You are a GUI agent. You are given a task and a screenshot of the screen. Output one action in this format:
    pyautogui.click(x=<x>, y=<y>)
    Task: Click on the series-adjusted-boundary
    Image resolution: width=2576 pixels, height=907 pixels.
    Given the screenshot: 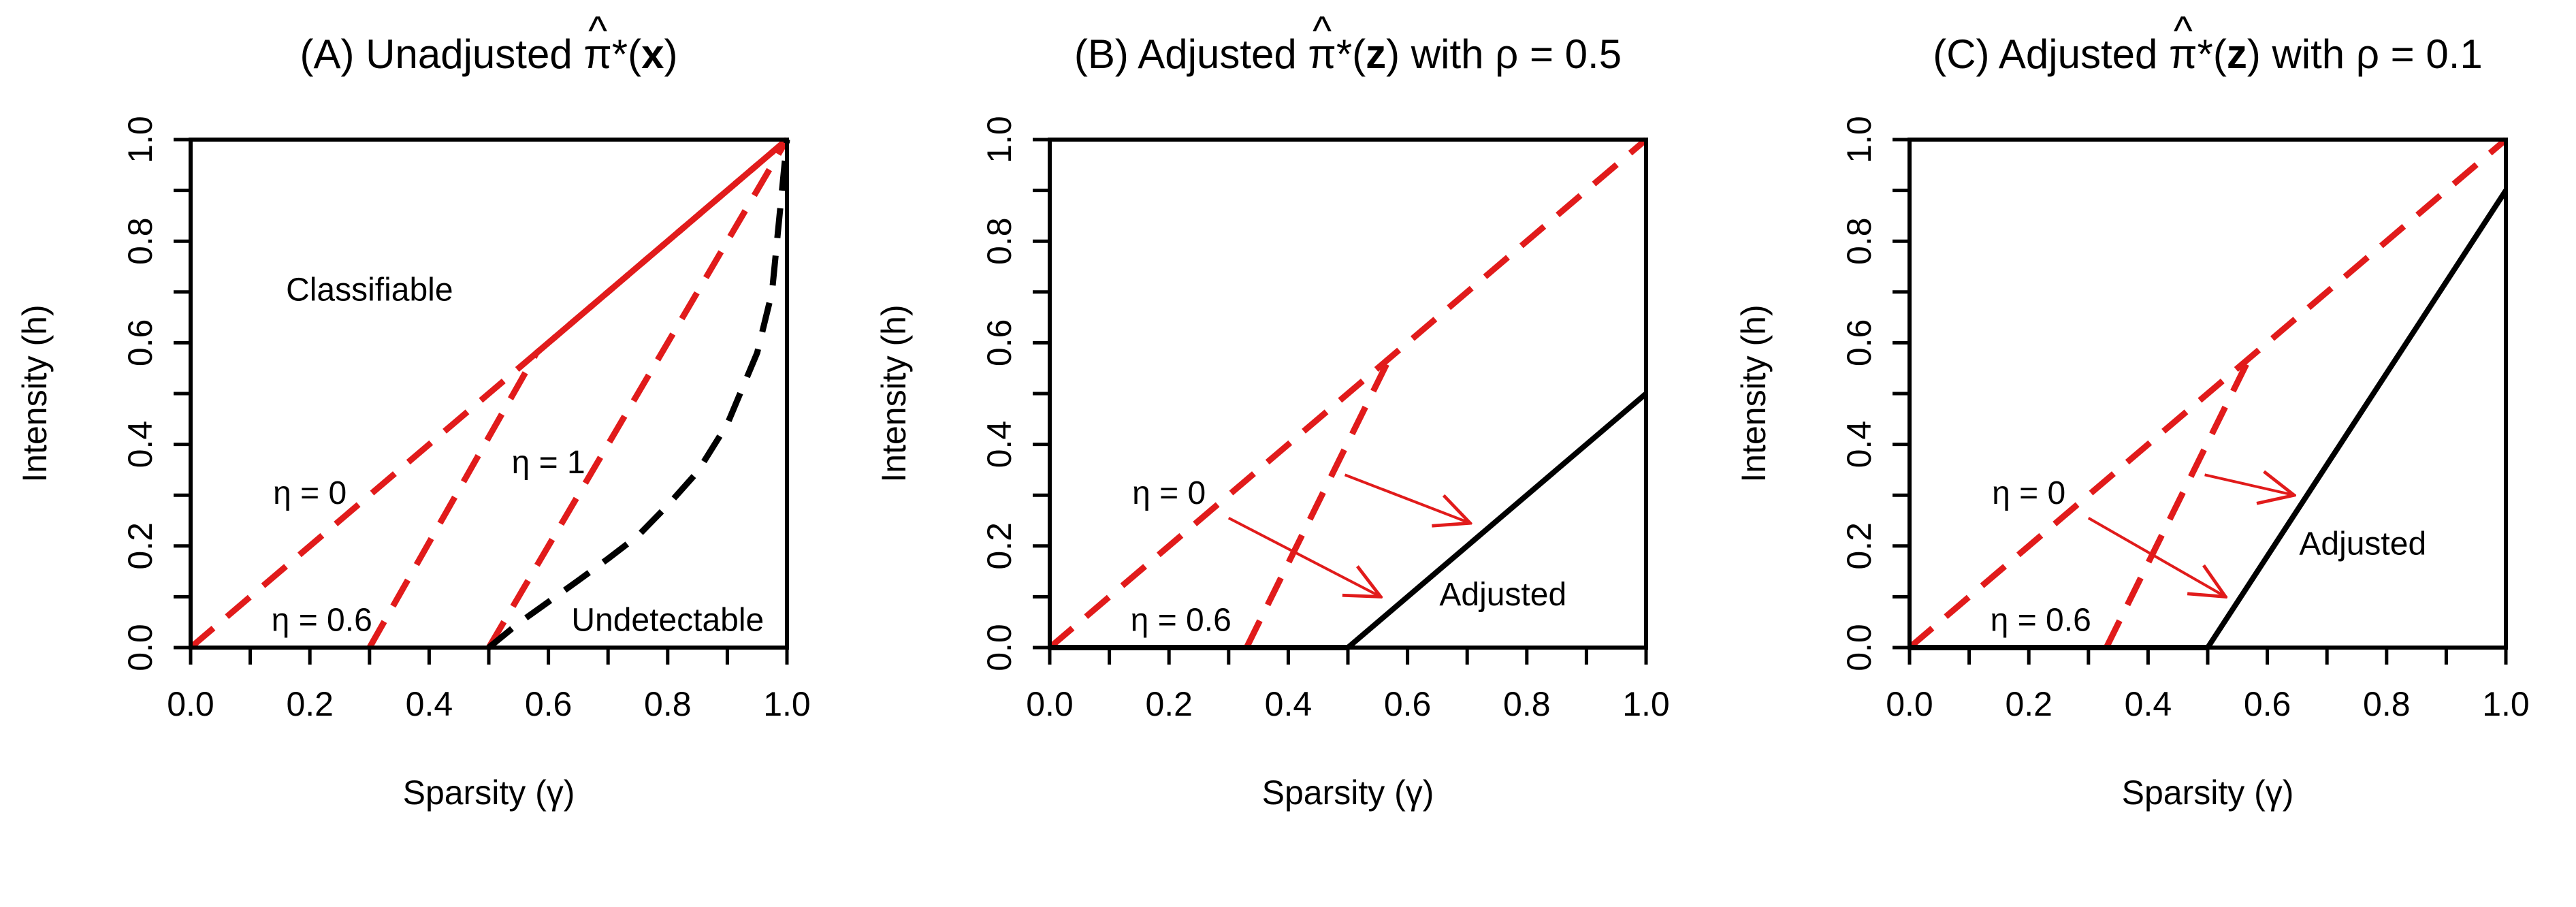 What is the action you would take?
    pyautogui.click(x=2209, y=420)
    